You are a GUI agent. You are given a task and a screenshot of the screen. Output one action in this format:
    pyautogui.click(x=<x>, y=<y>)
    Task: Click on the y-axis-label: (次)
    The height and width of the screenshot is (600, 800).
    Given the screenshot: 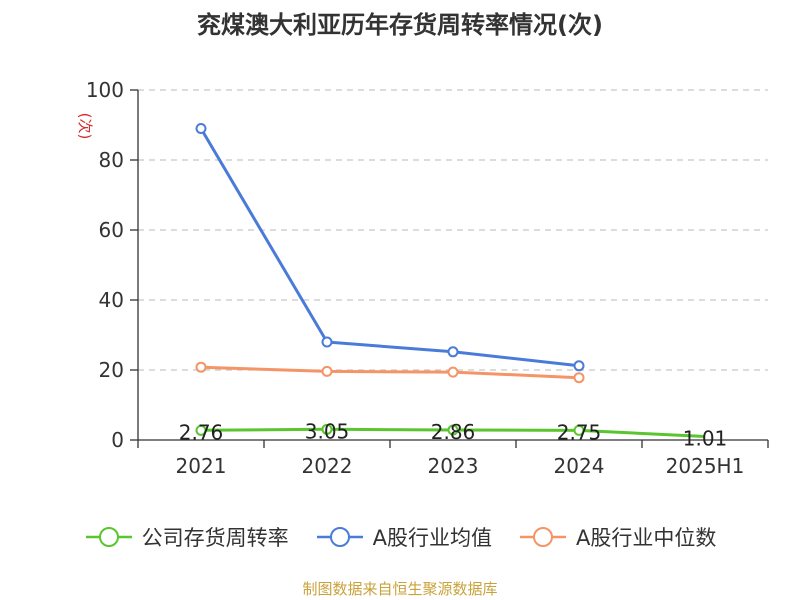 What is the action you would take?
    pyautogui.click(x=85, y=126)
    